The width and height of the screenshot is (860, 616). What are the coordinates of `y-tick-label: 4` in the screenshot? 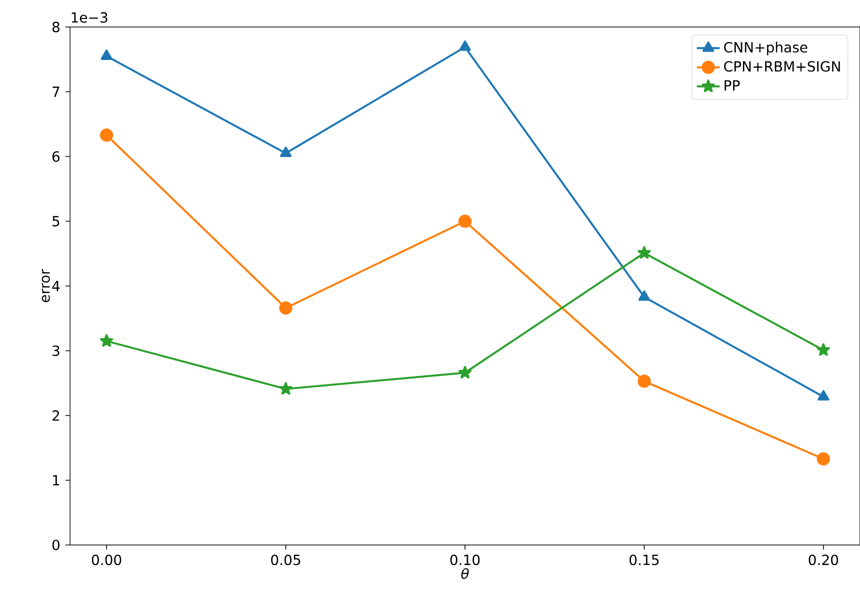 It's located at (56, 286).